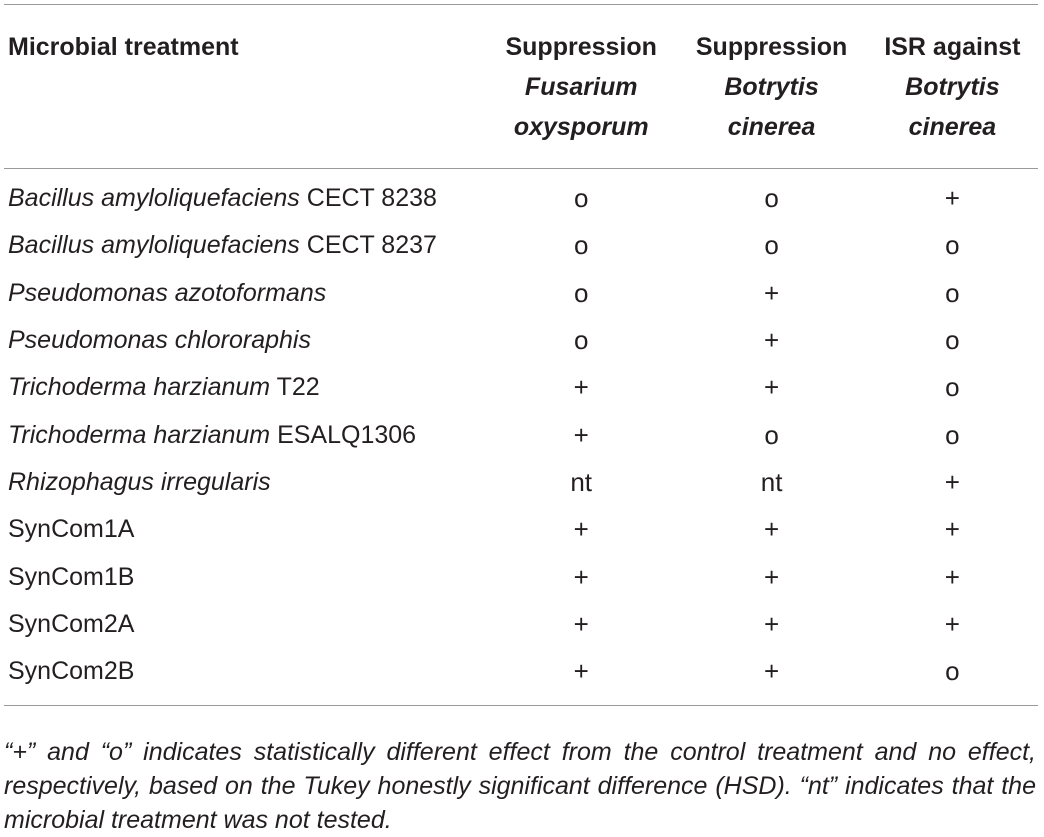 The image size is (1044, 837). I want to click on table-row: Trichoderma harzianum ESALQ1306 + o o, so click(521, 434).